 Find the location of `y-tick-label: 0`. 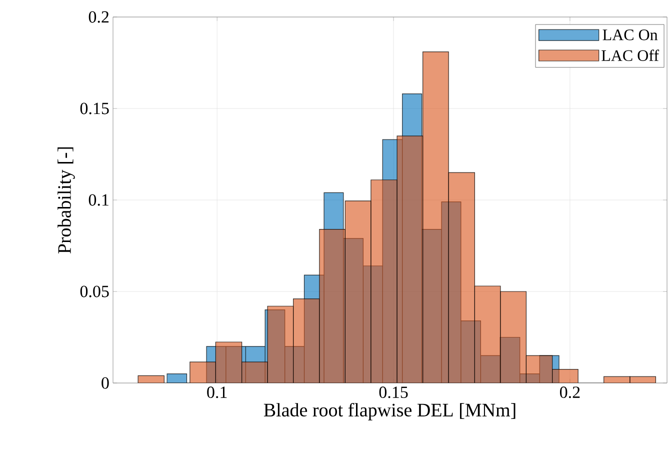

y-tick-label: 0 is located at coordinates (105, 383).